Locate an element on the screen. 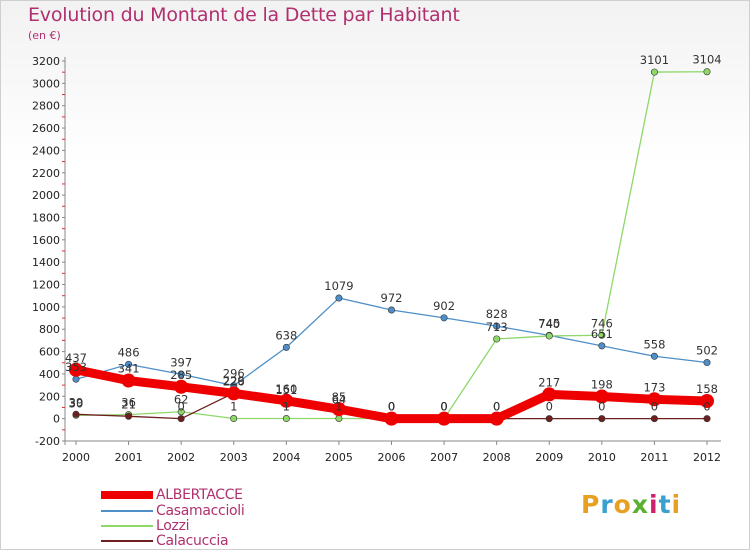 The width and height of the screenshot is (750, 551). data-label-lozzi: 0 is located at coordinates (391, 407).